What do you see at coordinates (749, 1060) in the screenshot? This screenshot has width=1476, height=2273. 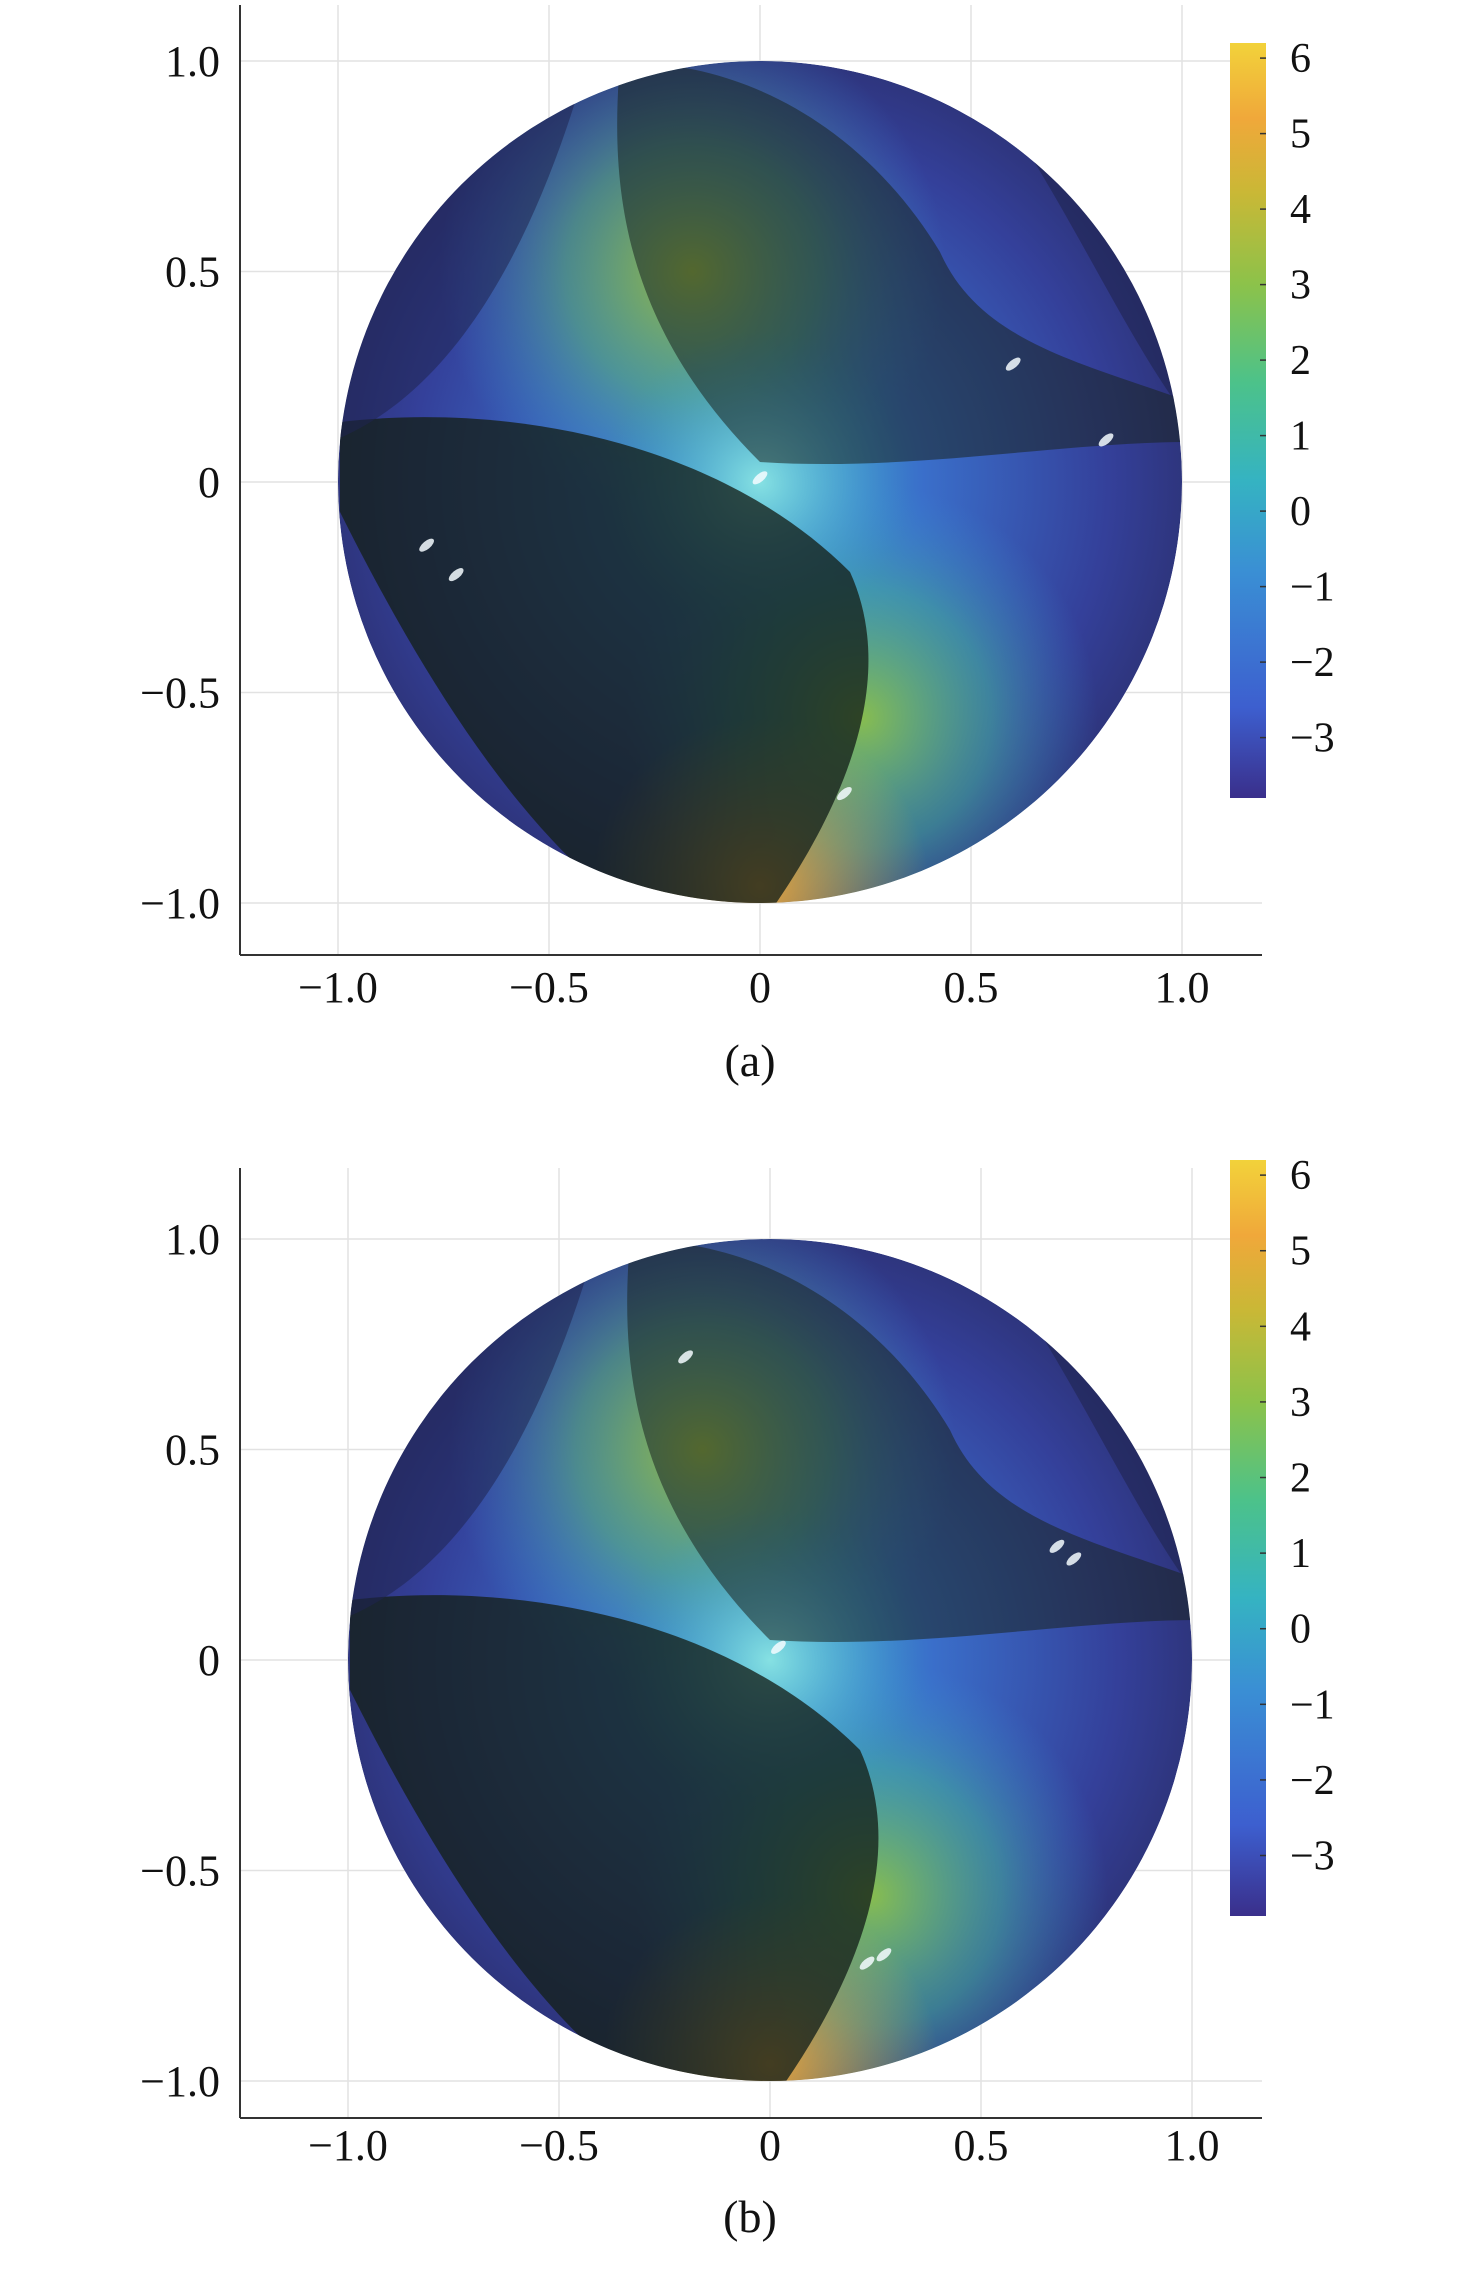 I see `panel-caption: (a)` at bounding box center [749, 1060].